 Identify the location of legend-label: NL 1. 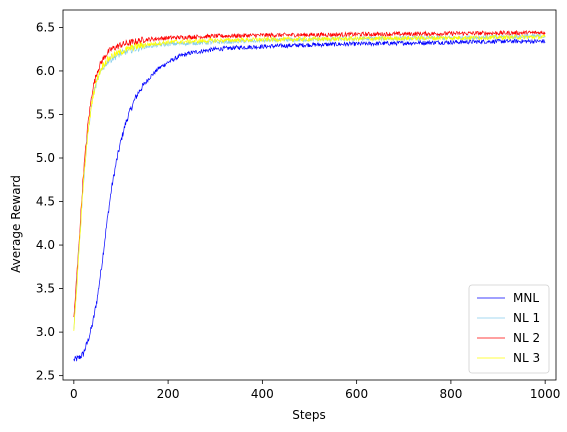
(526, 318).